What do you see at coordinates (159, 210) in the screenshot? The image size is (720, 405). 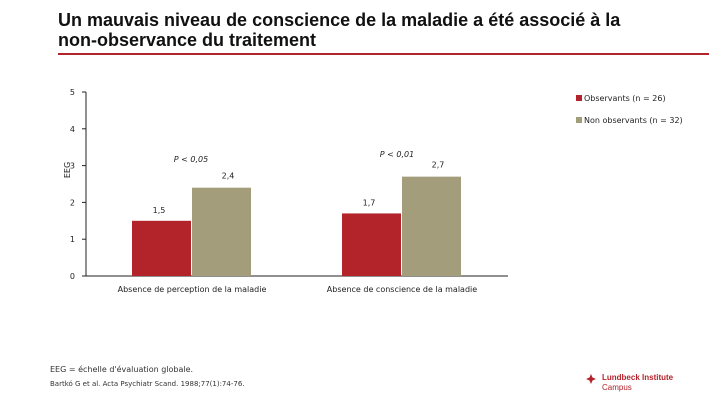 I see `data-label: 1,5` at bounding box center [159, 210].